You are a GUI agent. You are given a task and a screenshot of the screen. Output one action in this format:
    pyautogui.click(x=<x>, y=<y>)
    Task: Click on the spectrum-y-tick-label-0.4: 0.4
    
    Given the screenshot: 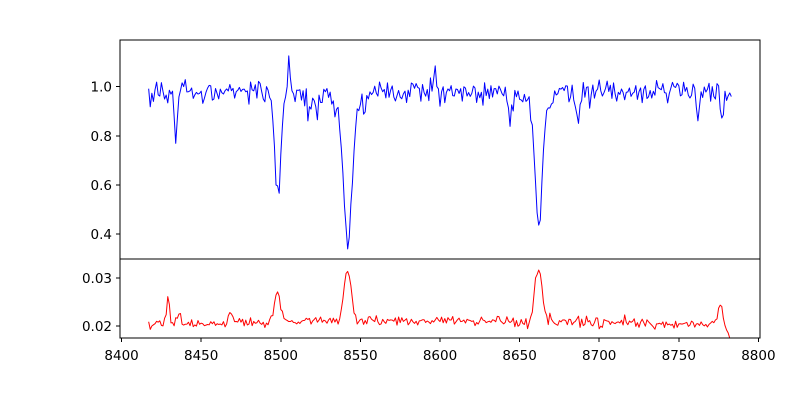 What is the action you would take?
    pyautogui.click(x=101, y=235)
    